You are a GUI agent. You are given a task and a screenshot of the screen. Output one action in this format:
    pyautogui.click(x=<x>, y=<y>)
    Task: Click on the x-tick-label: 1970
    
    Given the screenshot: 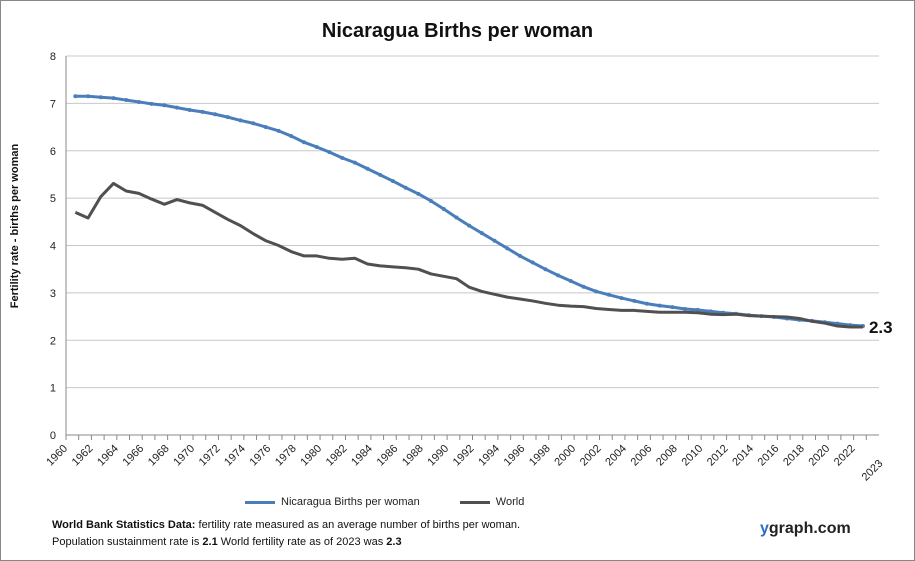 What is the action you would take?
    pyautogui.click(x=184, y=456)
    